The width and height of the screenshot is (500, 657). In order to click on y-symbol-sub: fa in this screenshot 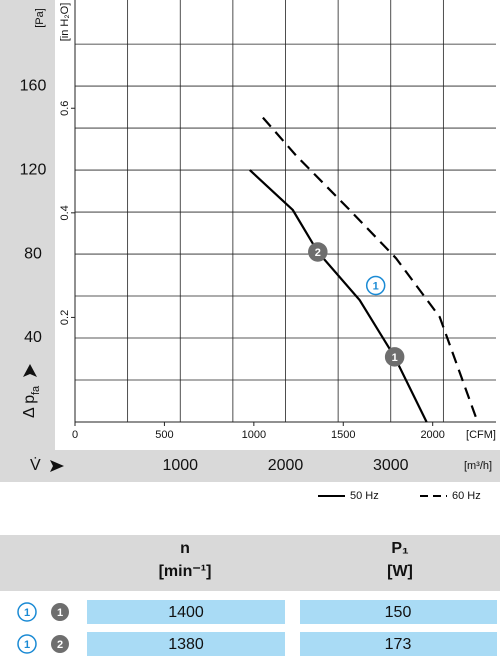, I will do `click(36, 390)`.